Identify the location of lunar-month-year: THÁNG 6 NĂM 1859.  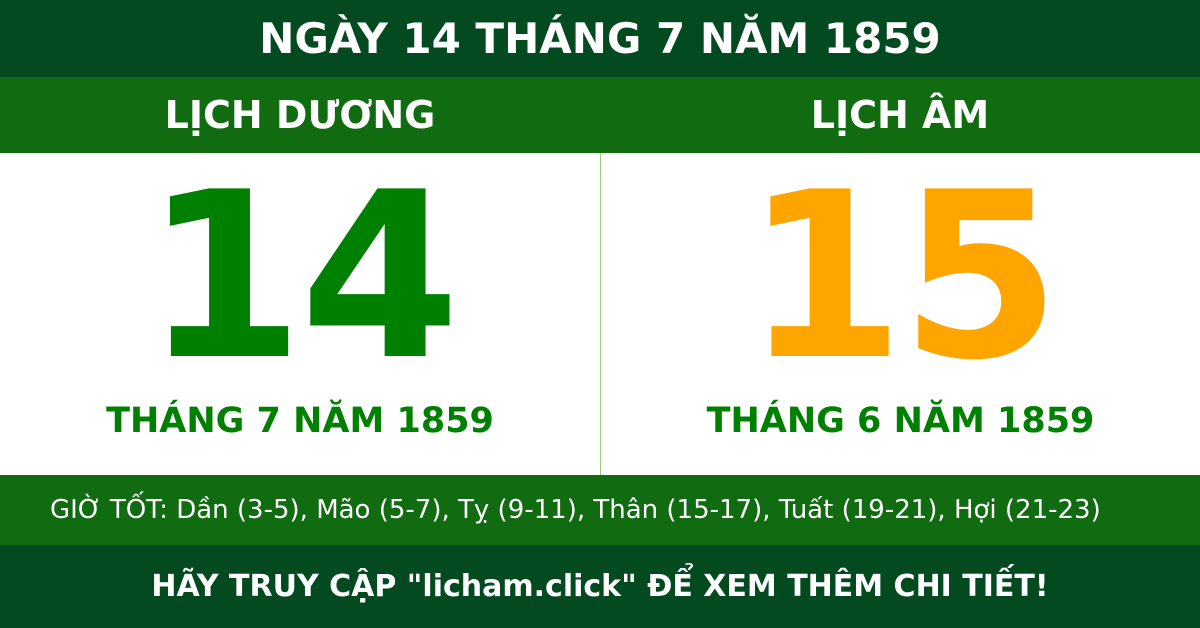
(900, 421).